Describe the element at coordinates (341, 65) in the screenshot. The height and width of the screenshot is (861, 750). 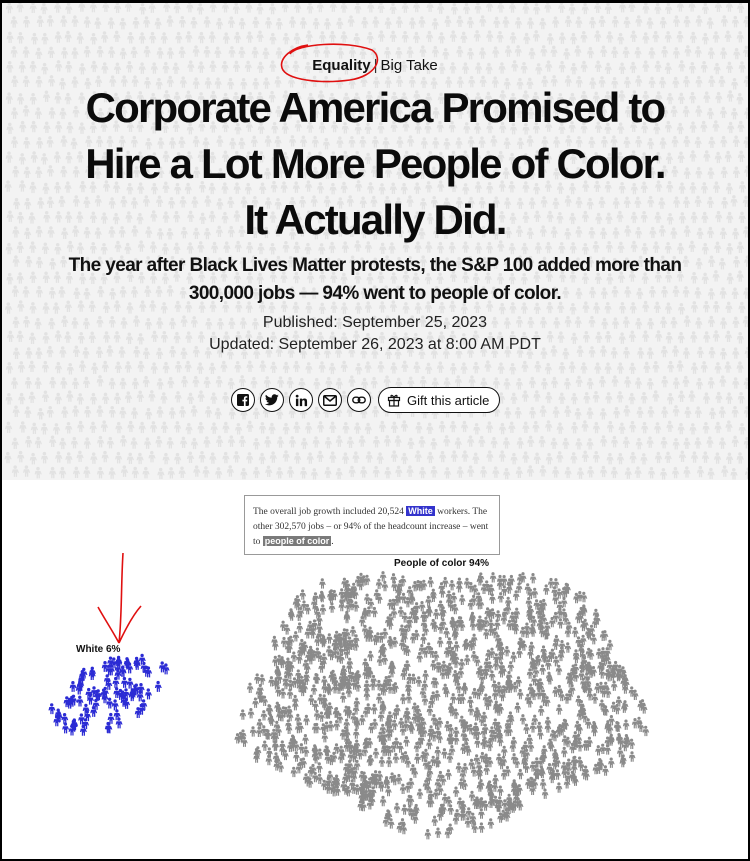
I see `kicker-topic-link: Equality` at that location.